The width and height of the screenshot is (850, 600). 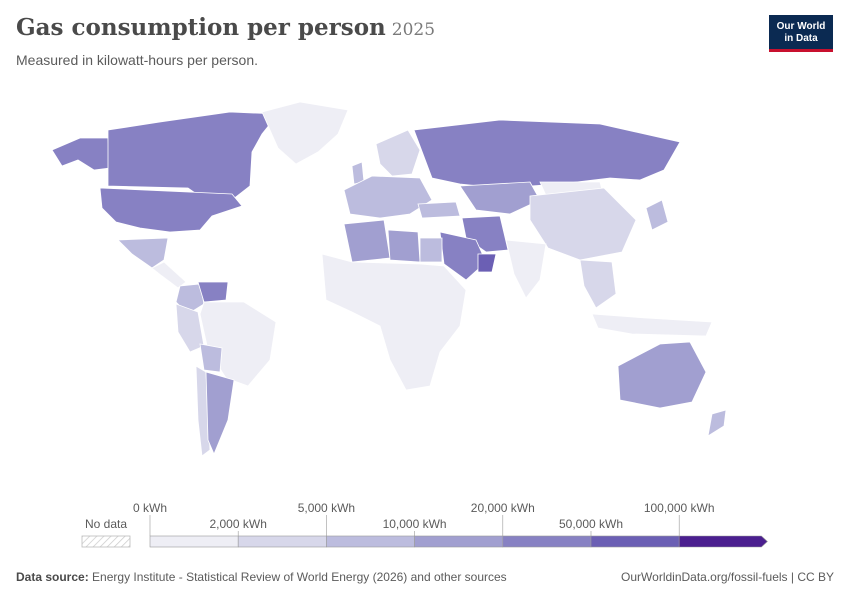 What do you see at coordinates (657, 215) in the screenshot?
I see `map-region-japan` at bounding box center [657, 215].